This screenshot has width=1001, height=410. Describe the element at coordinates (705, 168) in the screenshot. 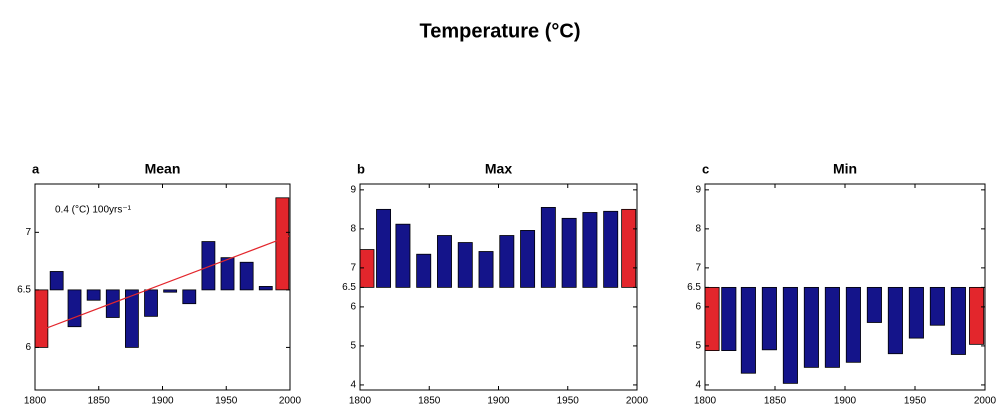

I see `panel-label: c` at that location.